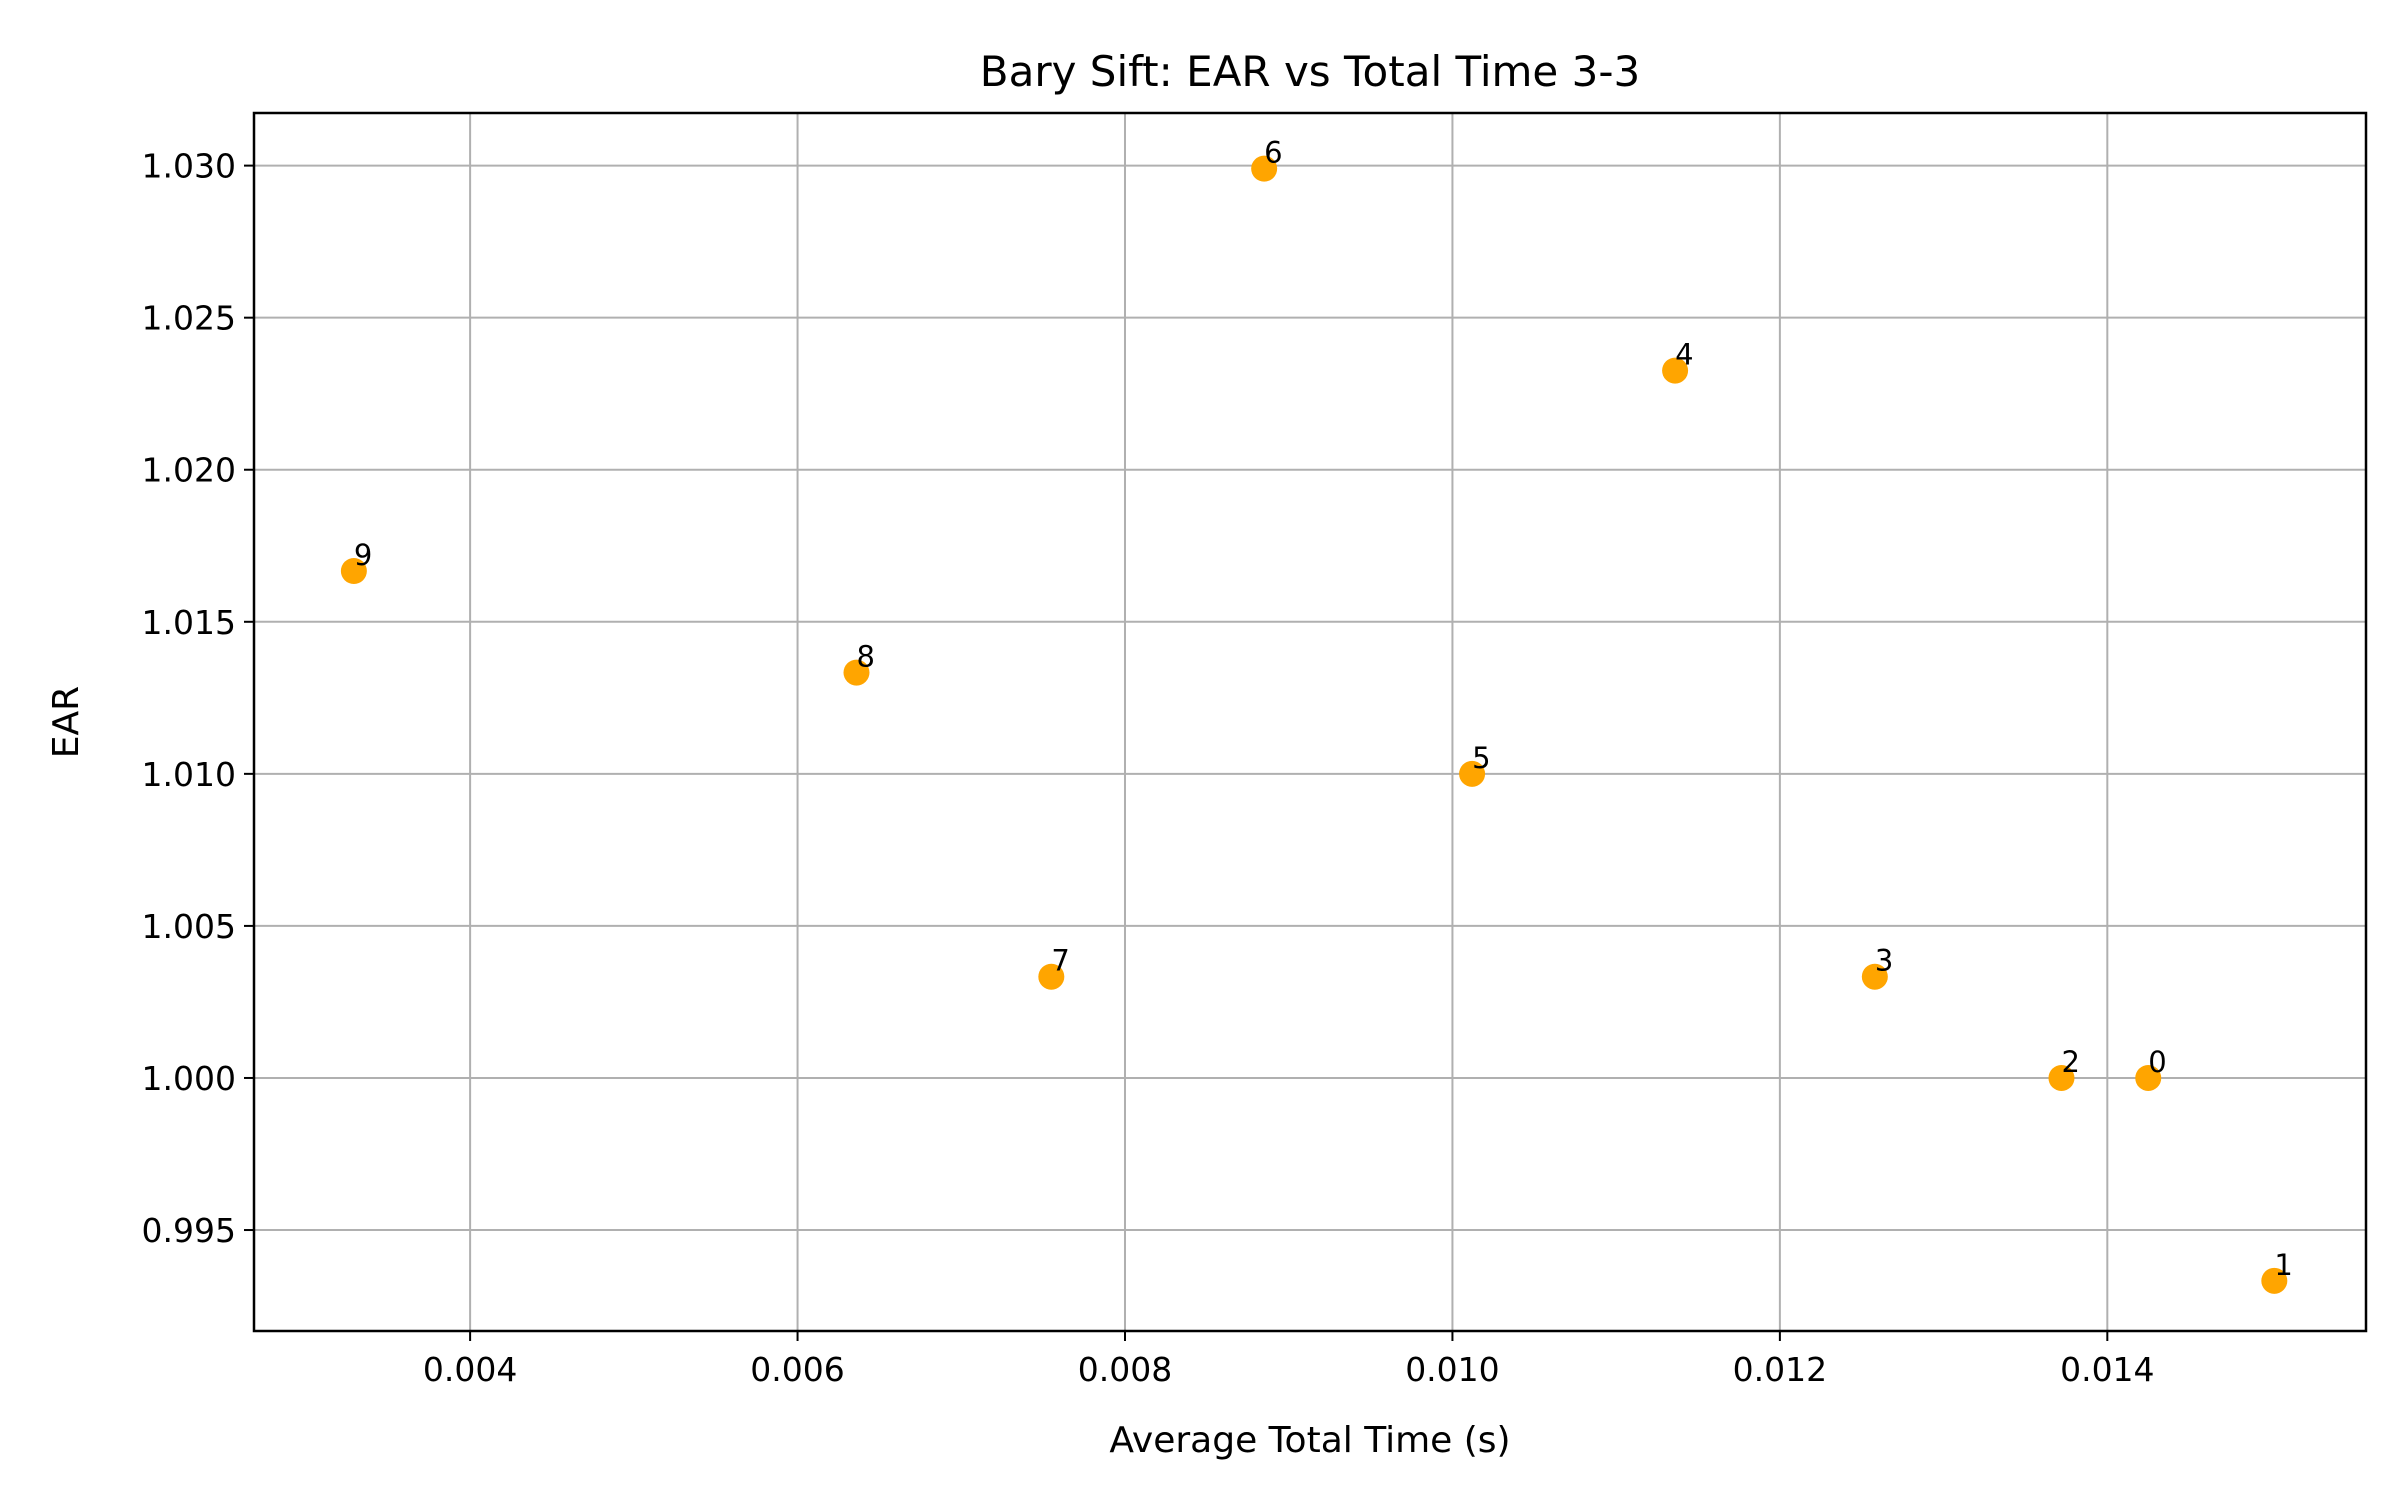 The height and width of the screenshot is (1500, 2400). I want to click on x-tick-label: 0.014, so click(2107, 1369).